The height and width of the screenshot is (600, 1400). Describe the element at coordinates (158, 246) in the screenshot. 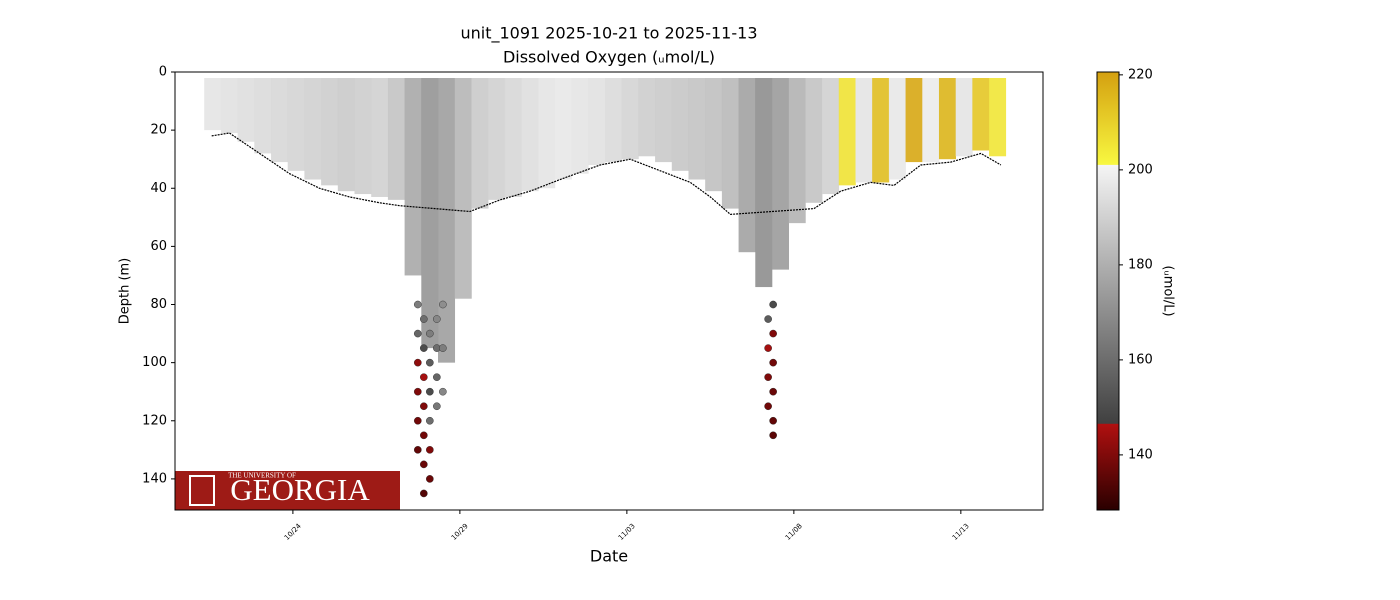

I see `y-tick-label: 60` at that location.